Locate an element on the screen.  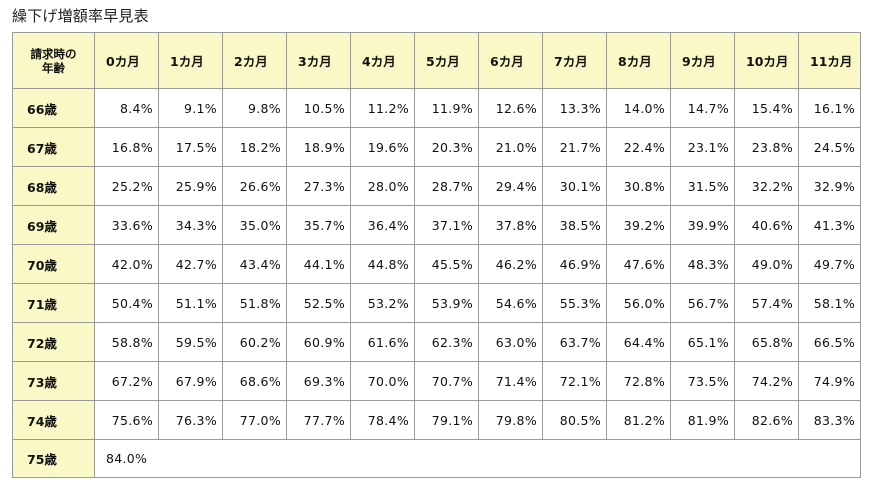
rate-cell: 56.0% is located at coordinates (638, 303).